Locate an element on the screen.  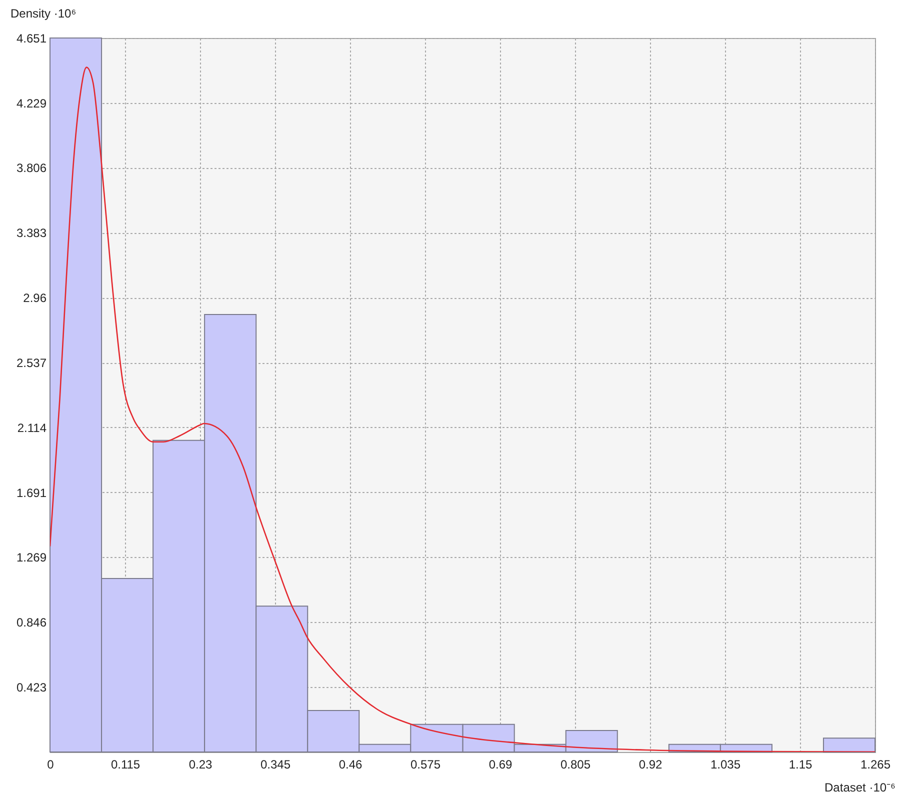
y-tick-label: 3.383 is located at coordinates (31, 233).